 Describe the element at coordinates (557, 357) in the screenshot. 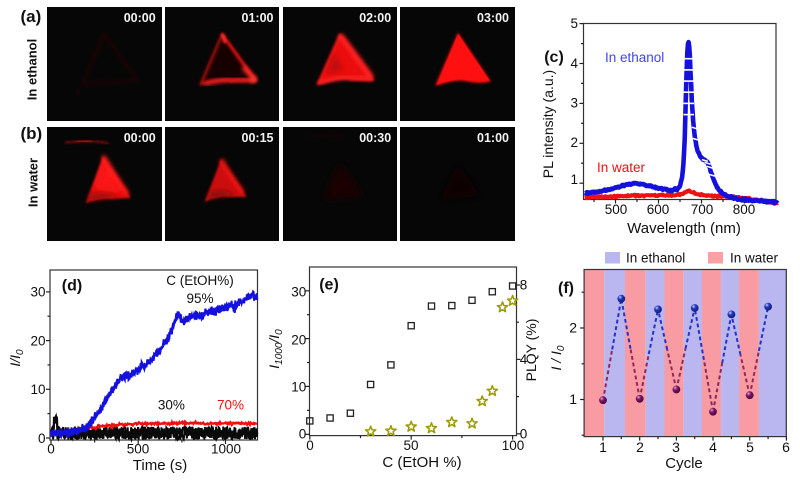

I see `svg-text: I / I0` at that location.